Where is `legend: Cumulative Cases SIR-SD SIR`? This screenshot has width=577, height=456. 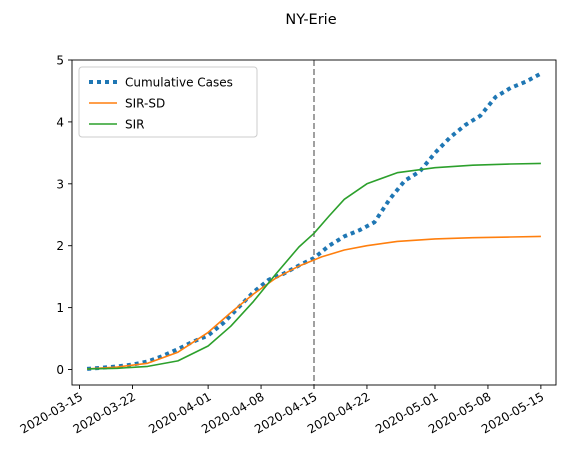
legend: Cumulative Cases SIR-SD SIR is located at coordinates (168, 102).